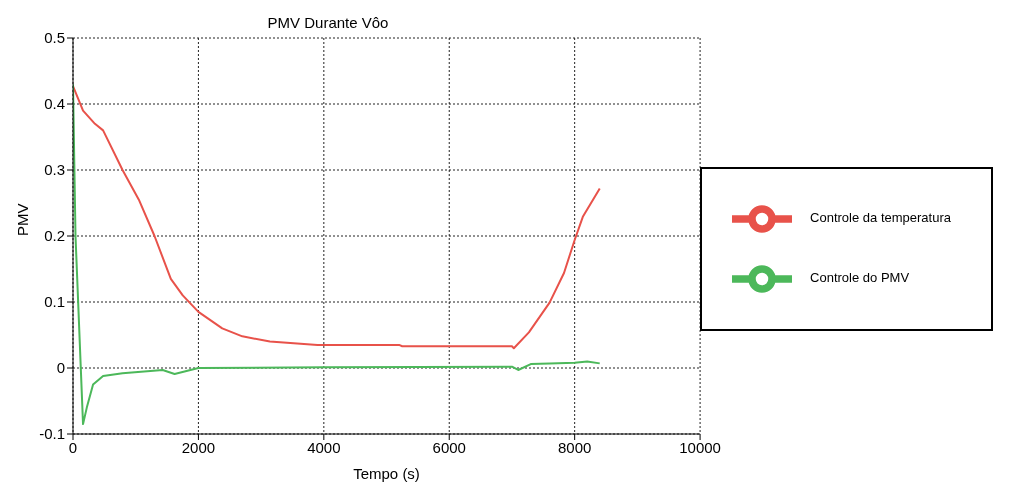 The height and width of the screenshot is (497, 1011). Describe the element at coordinates (54, 104) in the screenshot. I see `y-tick-label: 0.4` at that location.